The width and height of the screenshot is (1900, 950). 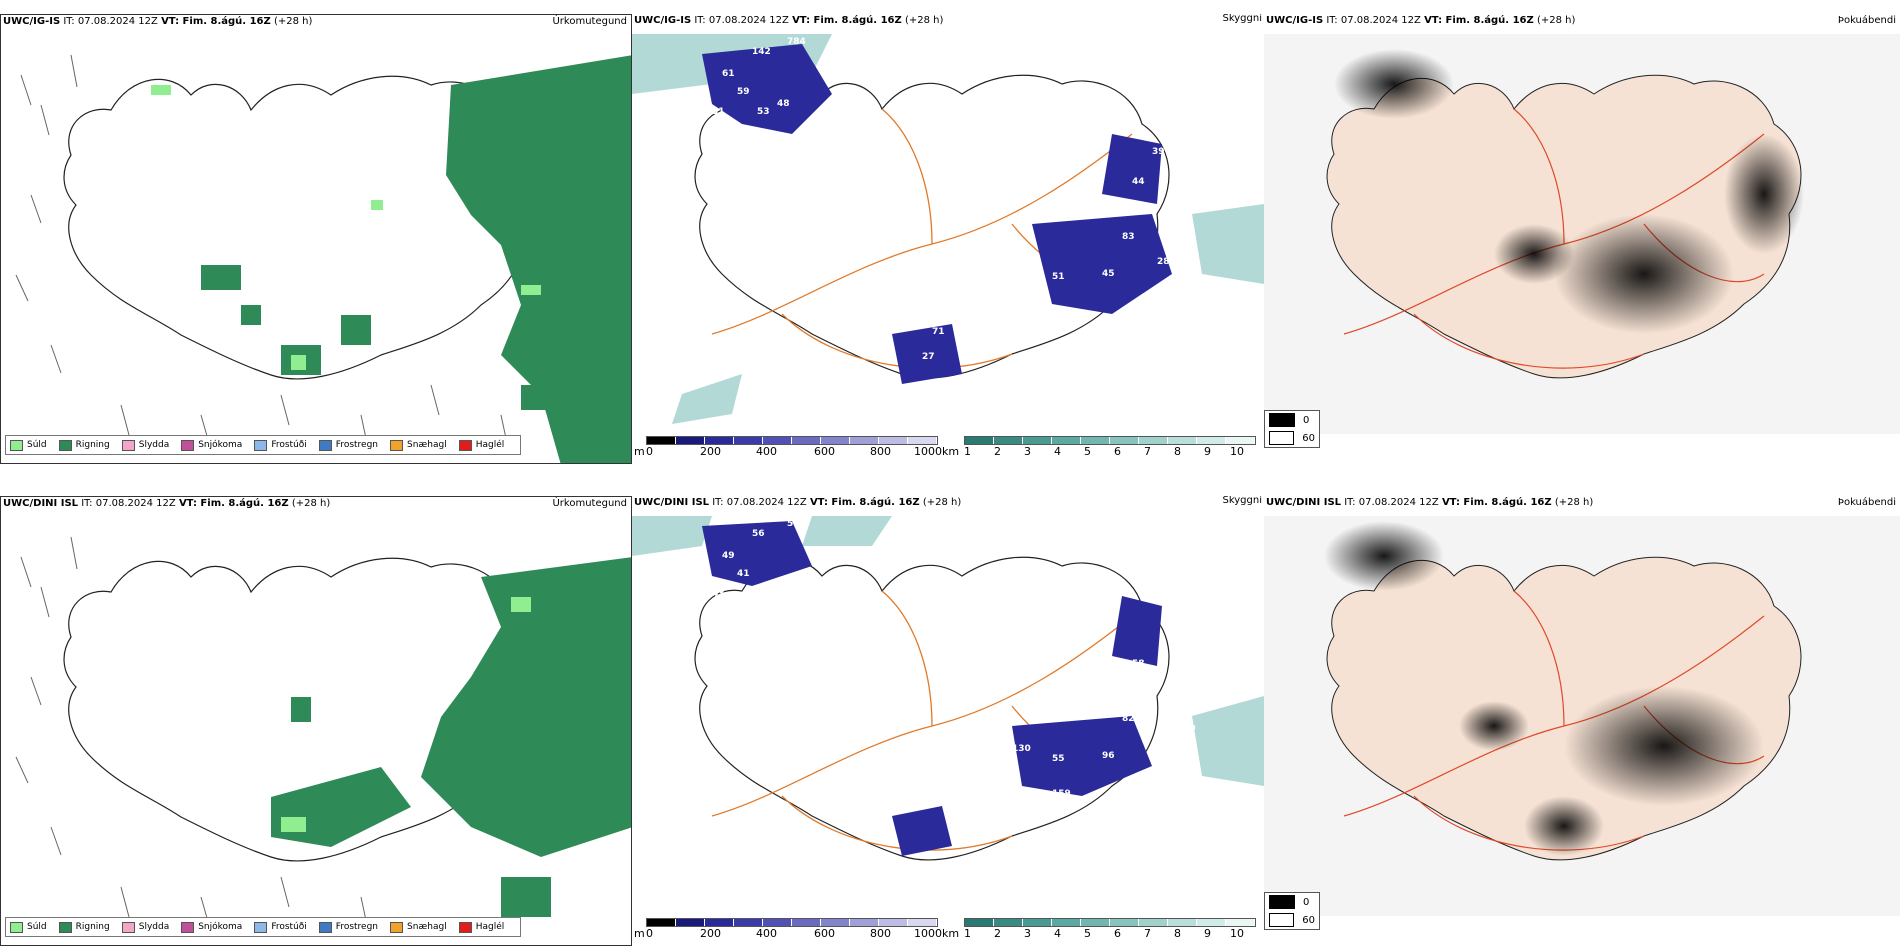 I want to click on cloud-base-label: 58, so click(x=1138, y=664).